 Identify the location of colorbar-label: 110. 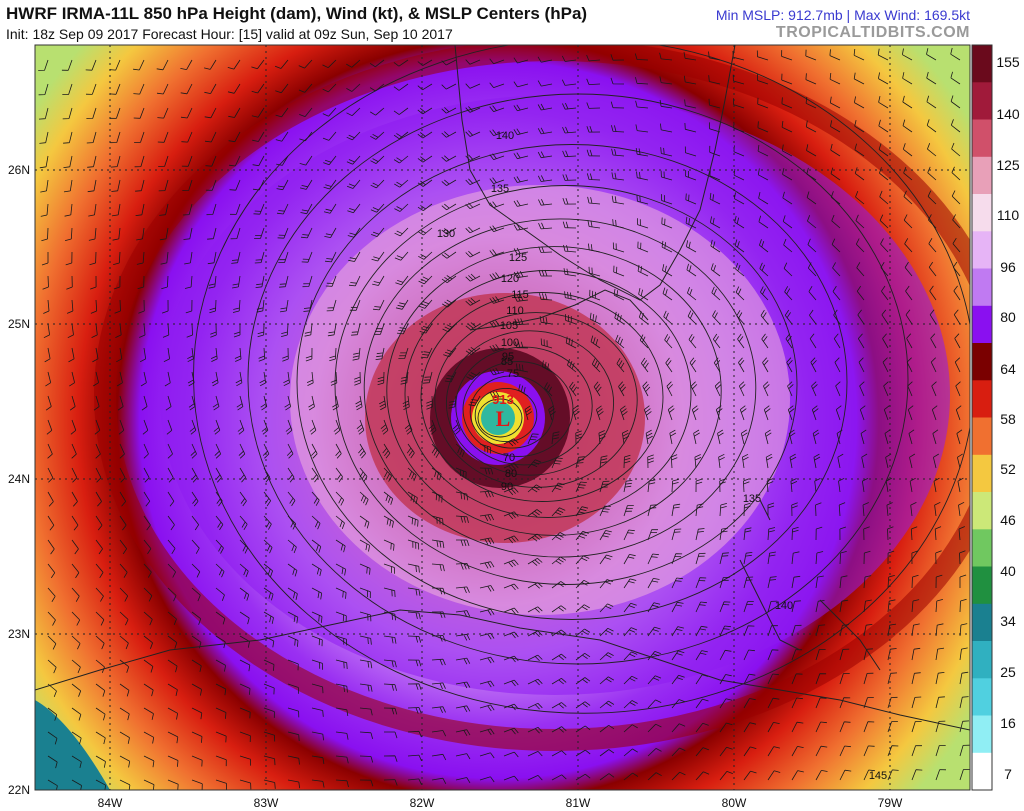
(1008, 215).